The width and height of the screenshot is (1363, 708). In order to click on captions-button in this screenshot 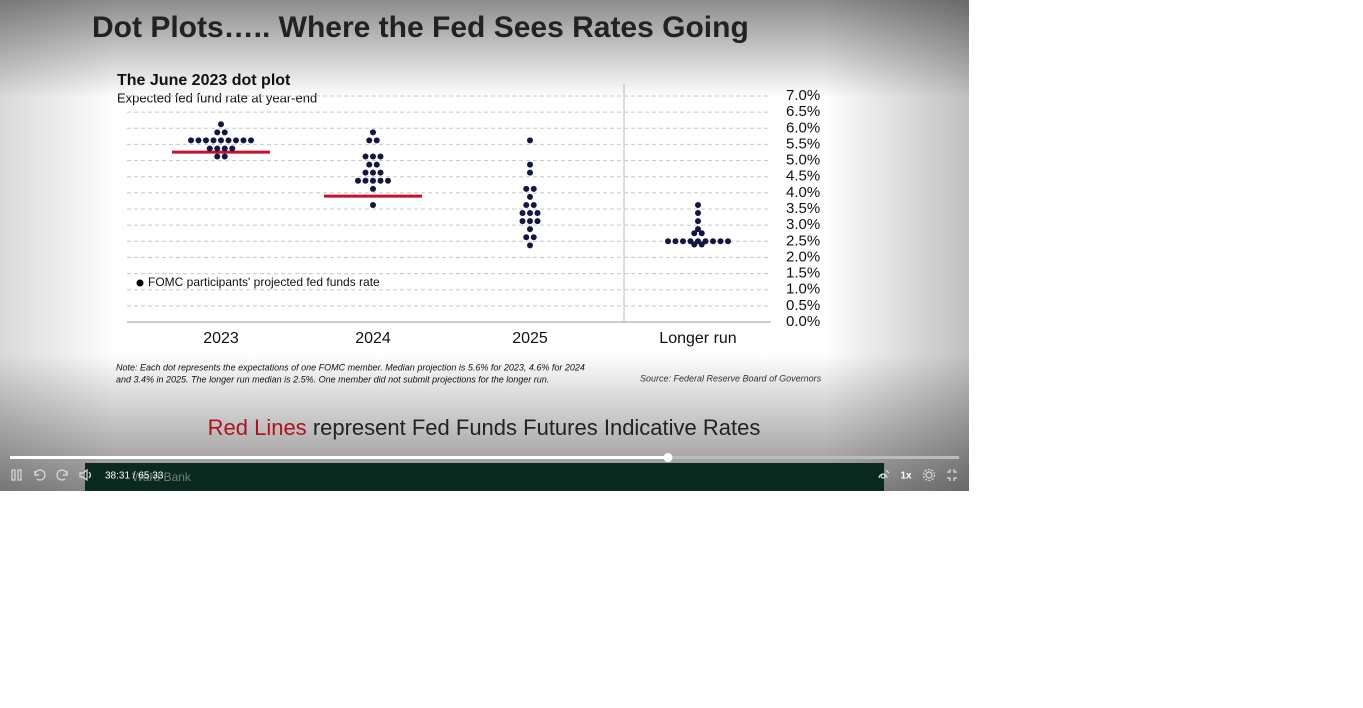, I will do `click(884, 474)`.